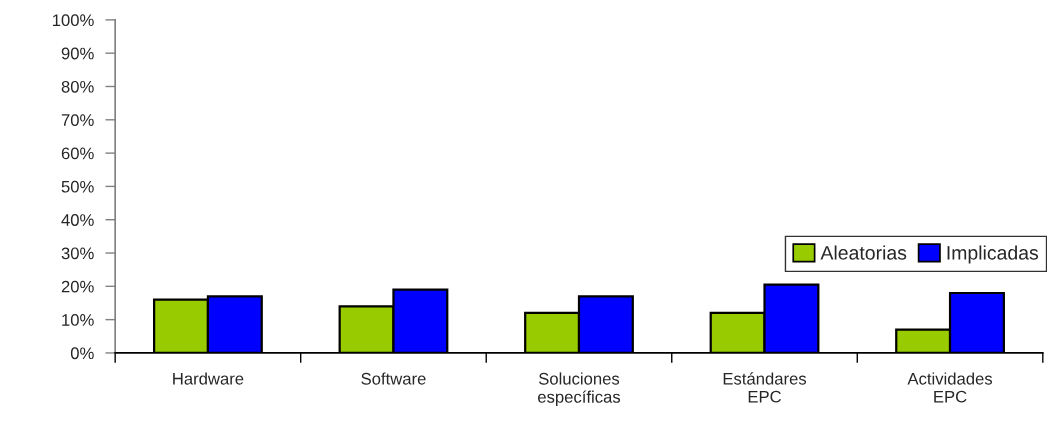 This screenshot has height=432, width=1047. Describe the element at coordinates (73, 20) in the screenshot. I see `y-tick-label: 100%` at that location.